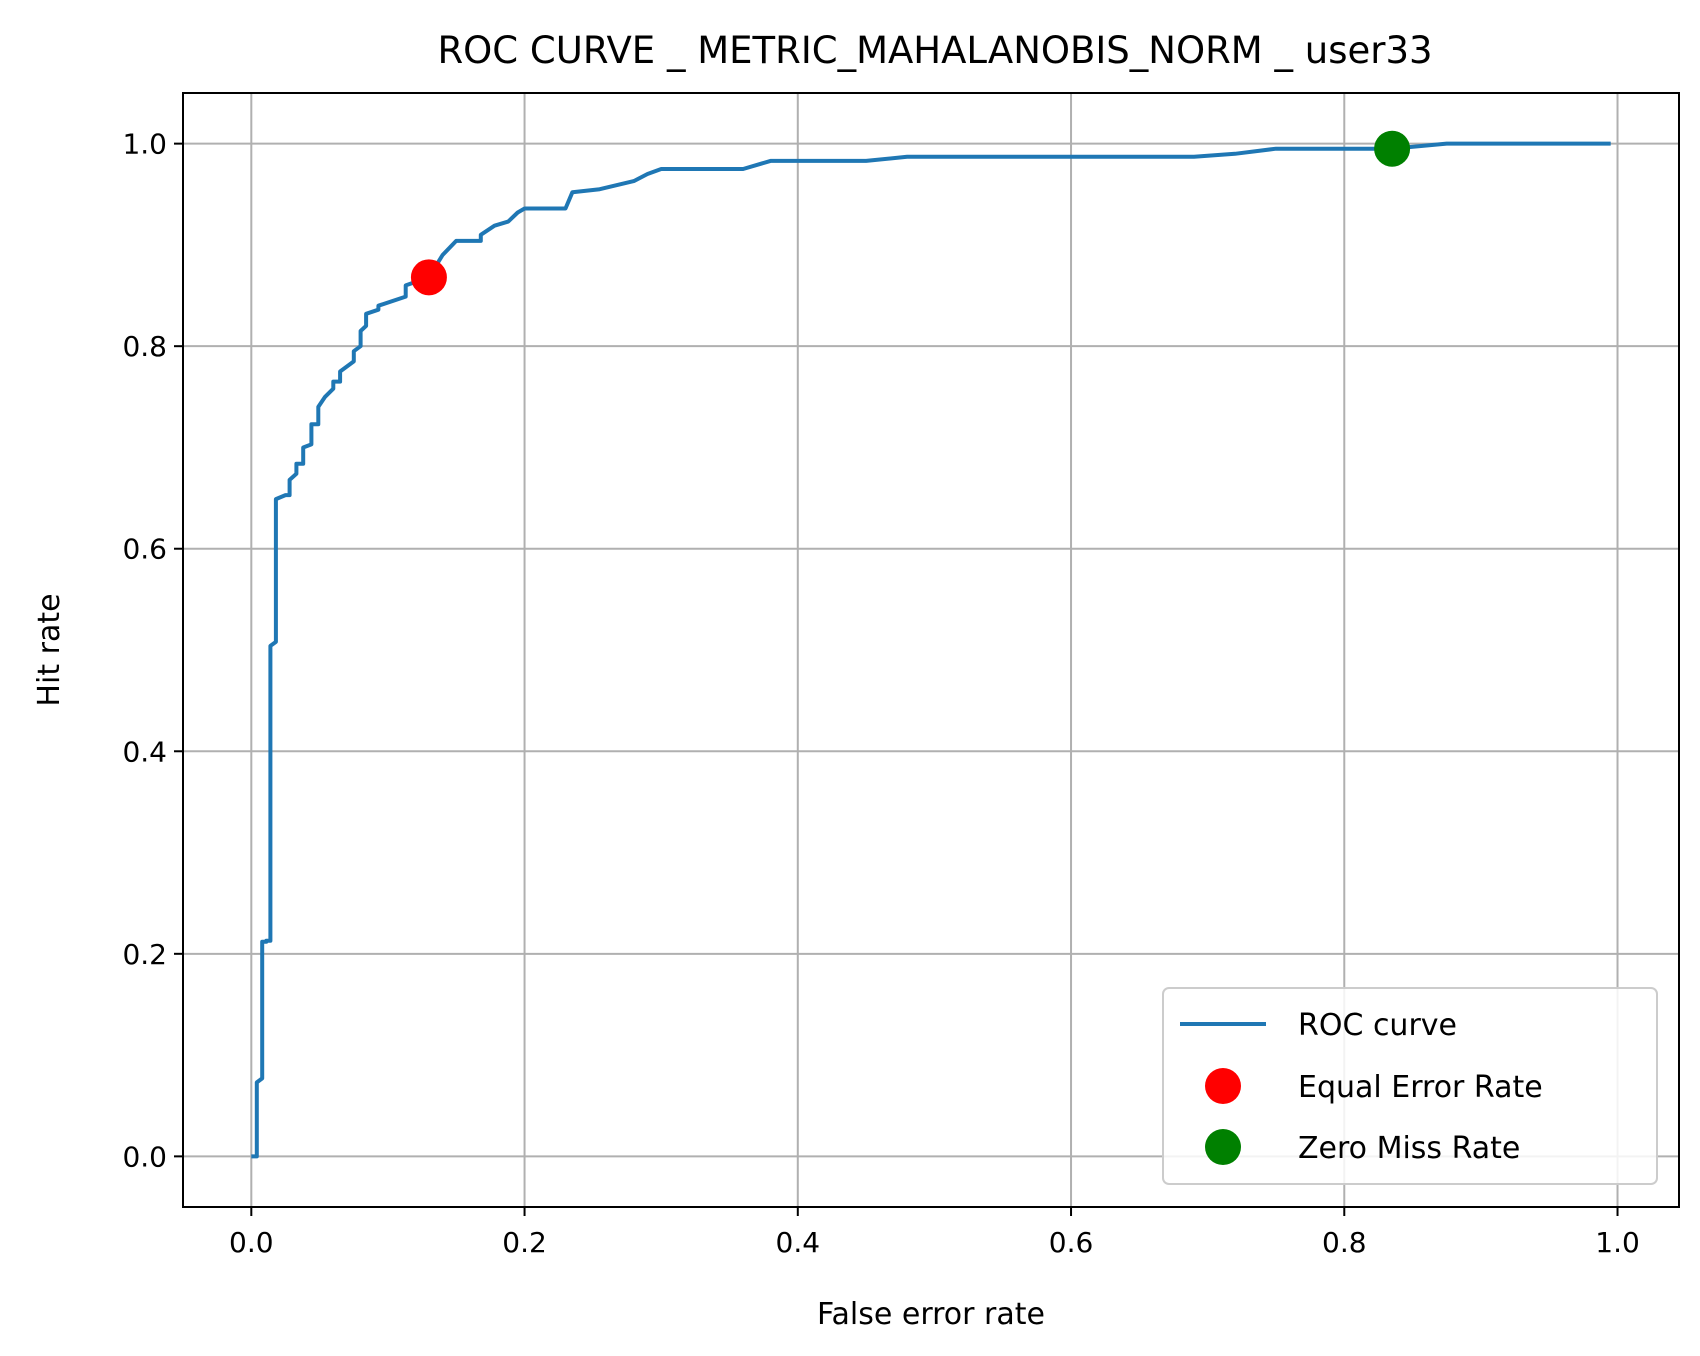 The width and height of the screenshot is (1700, 1356). Describe the element at coordinates (931, 1314) in the screenshot. I see `x-axis-label: False error rate` at that location.